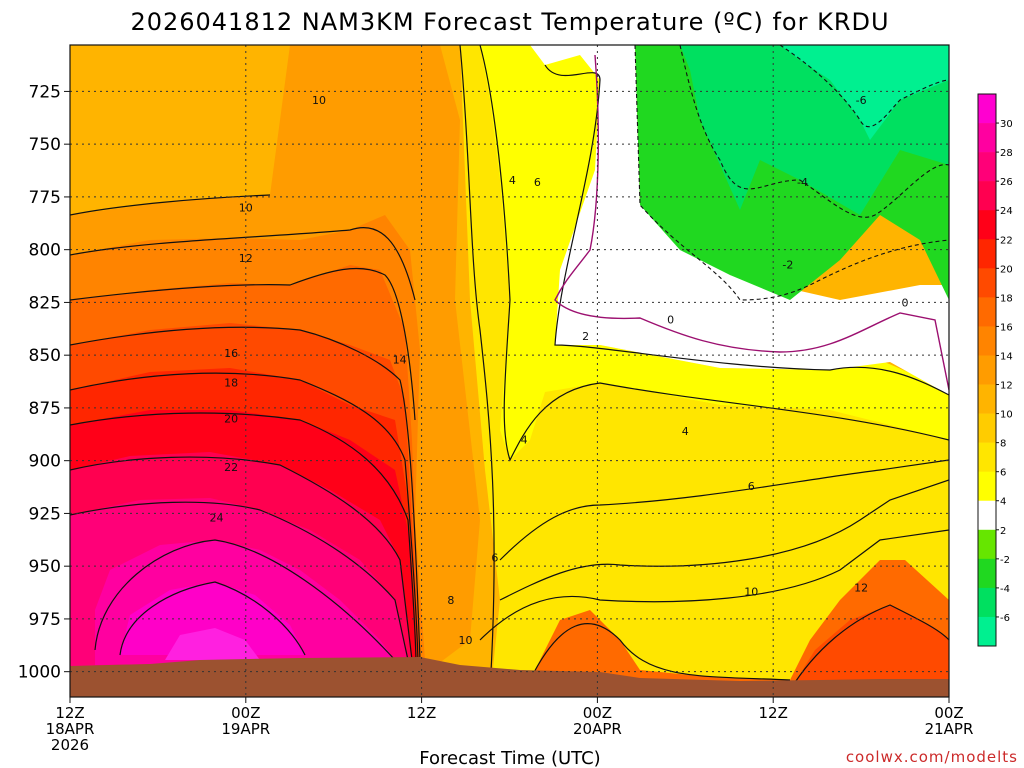 This screenshot has width=1024, height=768. Describe the element at coordinates (45, 409) in the screenshot. I see `y-tick-label: 875` at that location.